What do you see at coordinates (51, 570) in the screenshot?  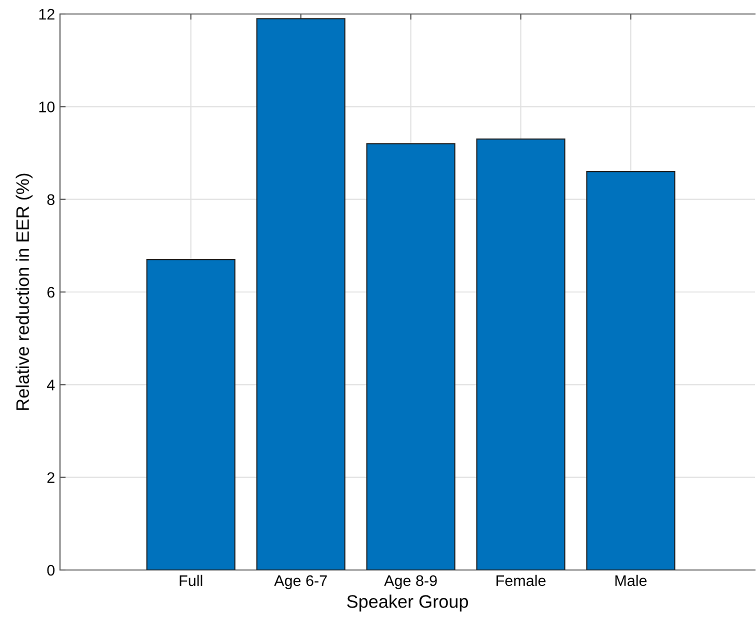 I see `y-tick-label: 0` at bounding box center [51, 570].